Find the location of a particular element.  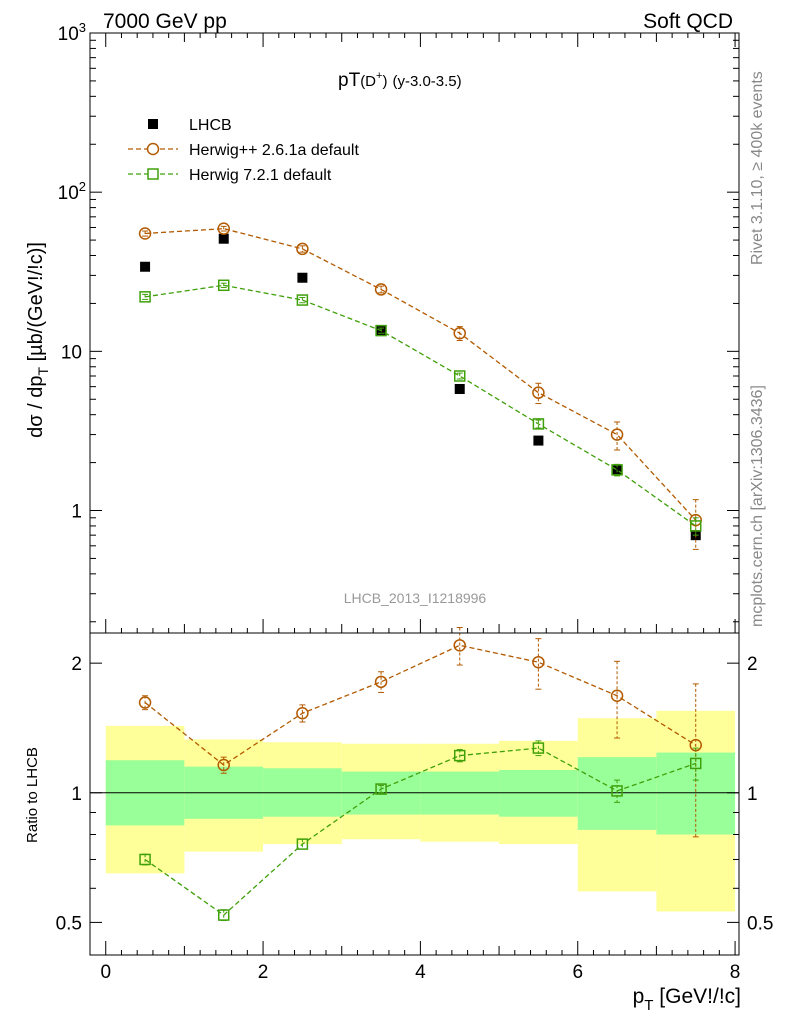

y-tick-exponent: 3 is located at coordinates (82, 27).